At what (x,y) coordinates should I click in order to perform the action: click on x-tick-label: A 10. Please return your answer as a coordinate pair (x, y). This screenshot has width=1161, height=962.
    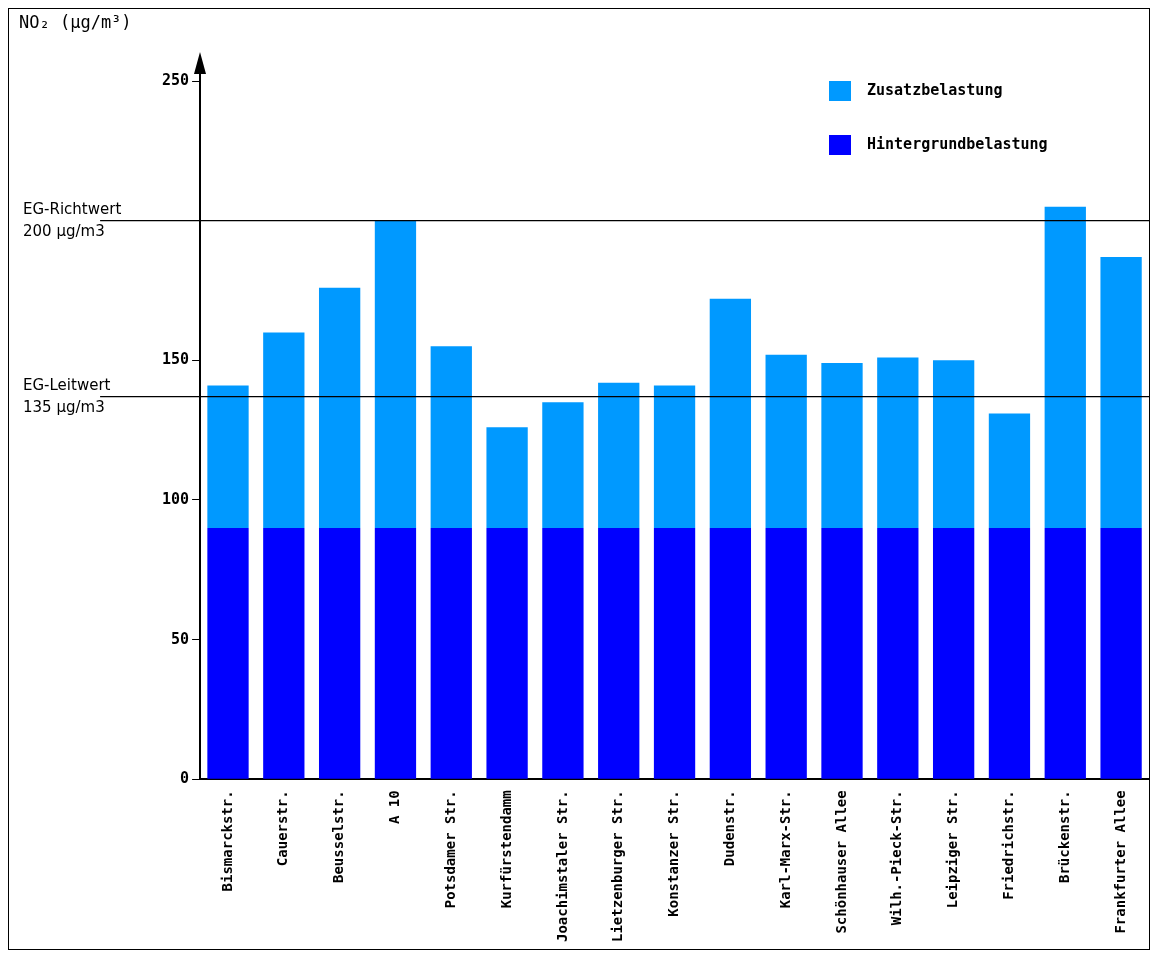
    Looking at the image, I should click on (394, 807).